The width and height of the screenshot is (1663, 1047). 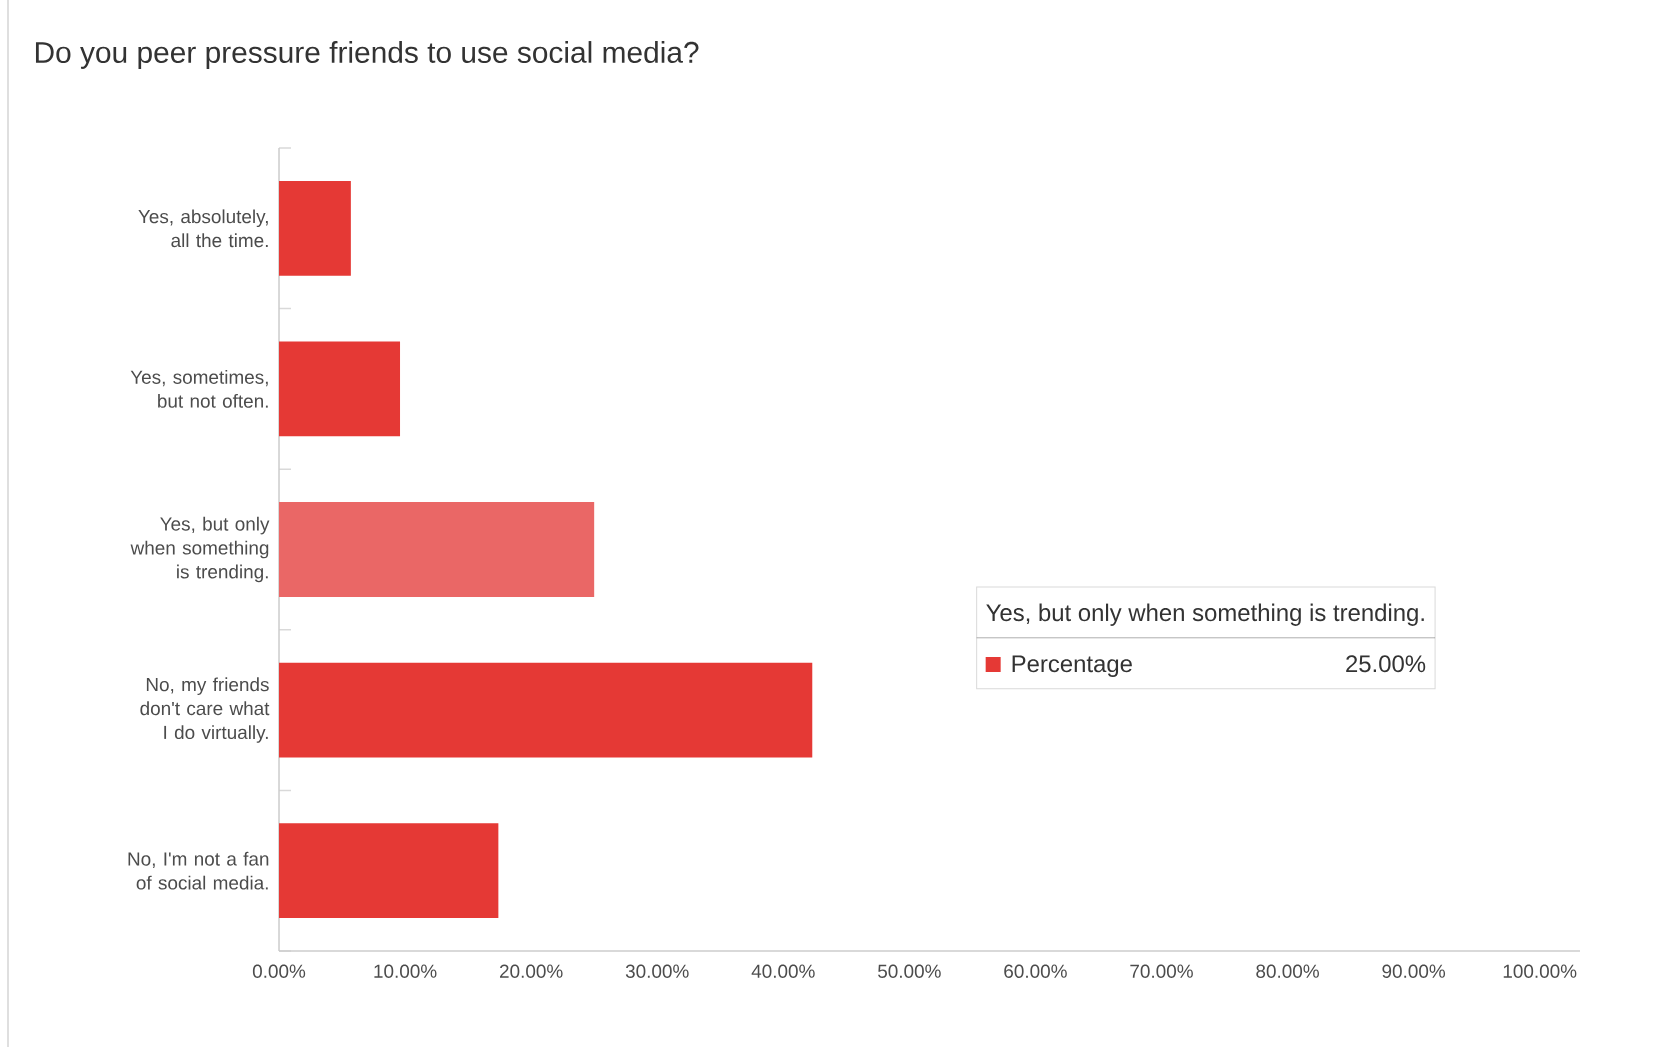 I want to click on x-tick-label: 20.00%, so click(x=531, y=971).